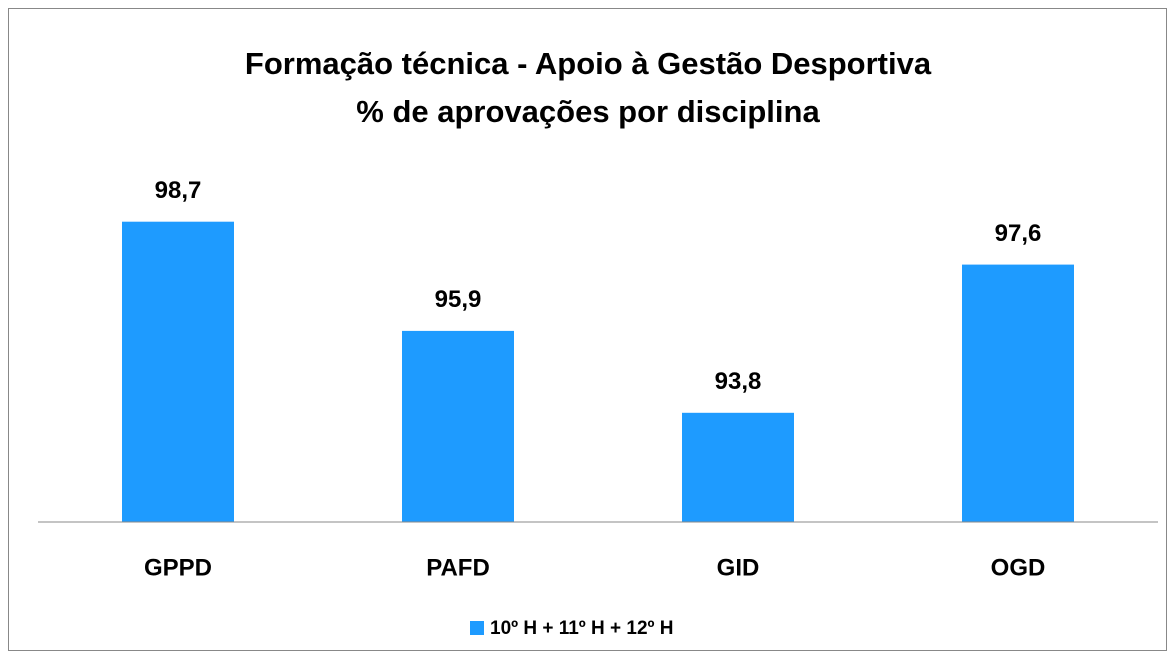  I want to click on x-tick-label: OGD, so click(1018, 567).